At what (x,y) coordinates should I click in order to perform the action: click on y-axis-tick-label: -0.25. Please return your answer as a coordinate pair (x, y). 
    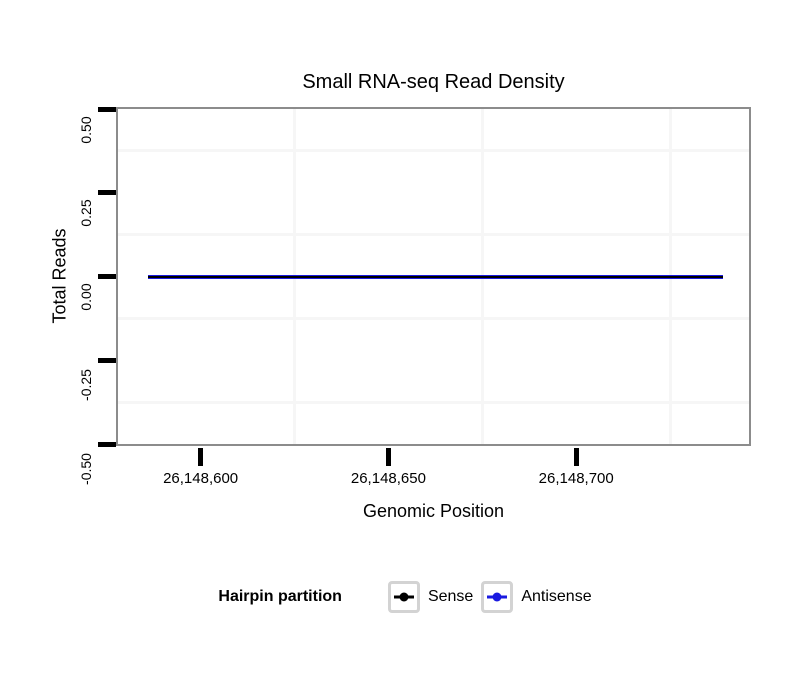
    Looking at the image, I should click on (86, 384).